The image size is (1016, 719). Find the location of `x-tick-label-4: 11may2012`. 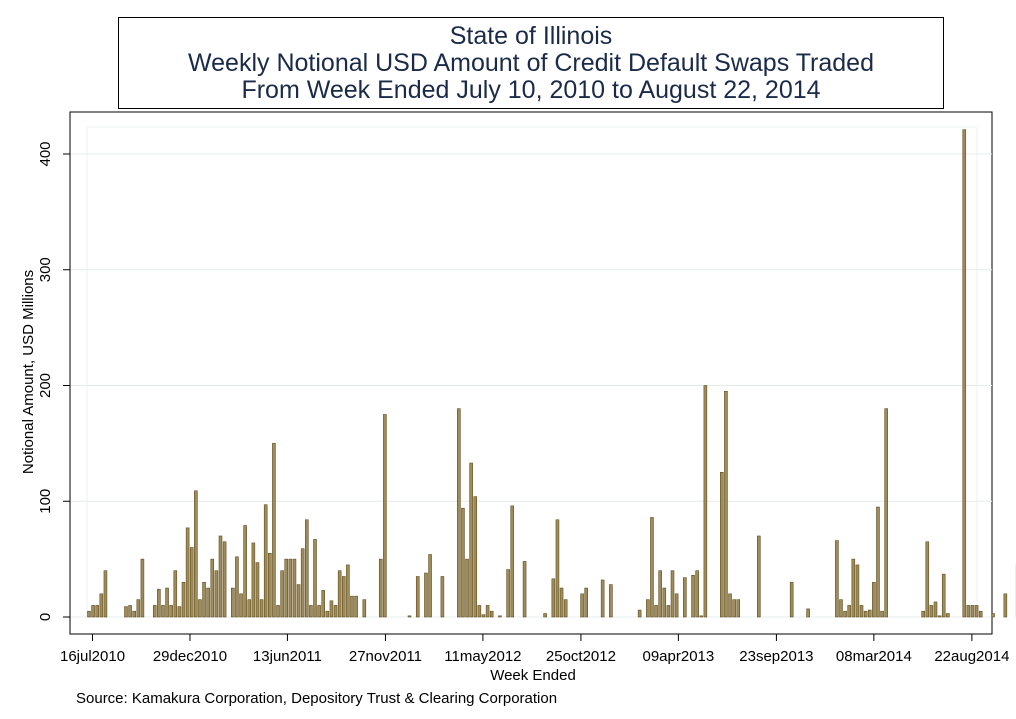

x-tick-label-4: 11may2012 is located at coordinates (482, 656).